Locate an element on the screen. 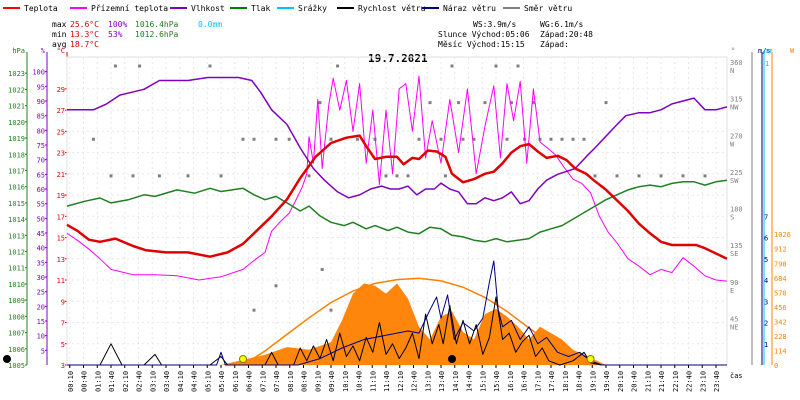 This screenshot has height=400, width=800. stat-min-temp: 13.3°C is located at coordinates (84, 34).